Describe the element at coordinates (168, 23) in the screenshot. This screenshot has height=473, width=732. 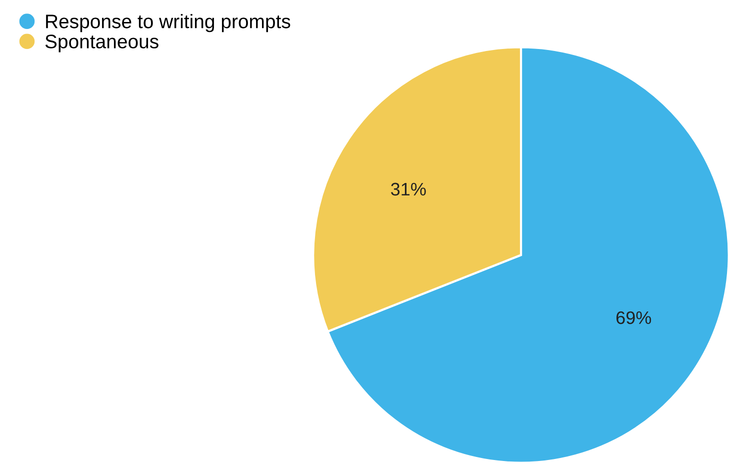
I see `legend-label: Response to writing prompts` at that location.